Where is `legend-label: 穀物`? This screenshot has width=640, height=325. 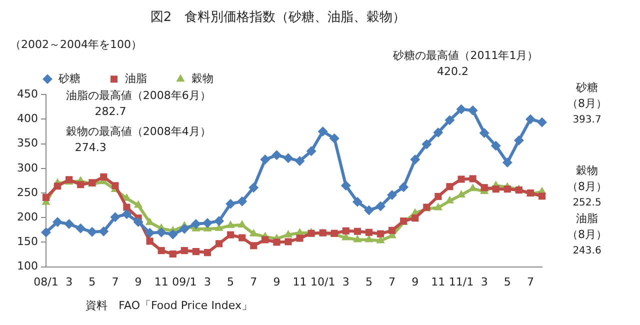
legend-label: 穀物 is located at coordinates (203, 78).